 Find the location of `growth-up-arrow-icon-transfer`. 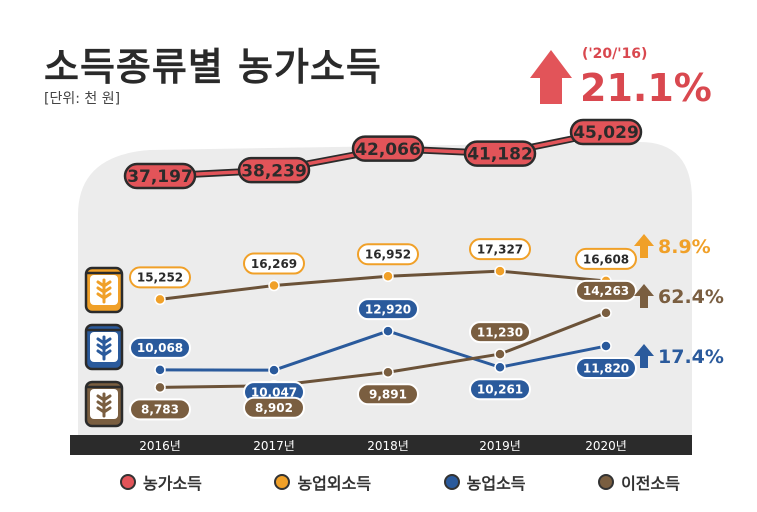

growth-up-arrow-icon-transfer is located at coordinates (644, 296).